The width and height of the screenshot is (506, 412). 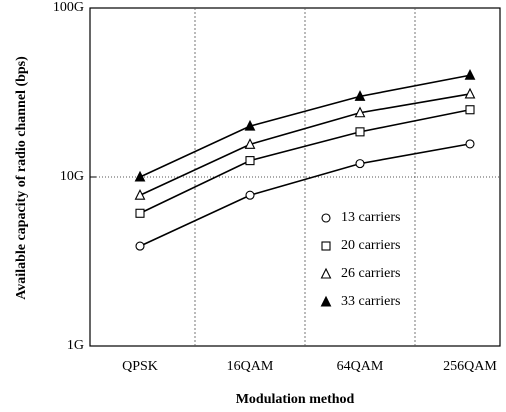 What do you see at coordinates (470, 366) in the screenshot?
I see `x-tick-label: 256QAM` at bounding box center [470, 366].